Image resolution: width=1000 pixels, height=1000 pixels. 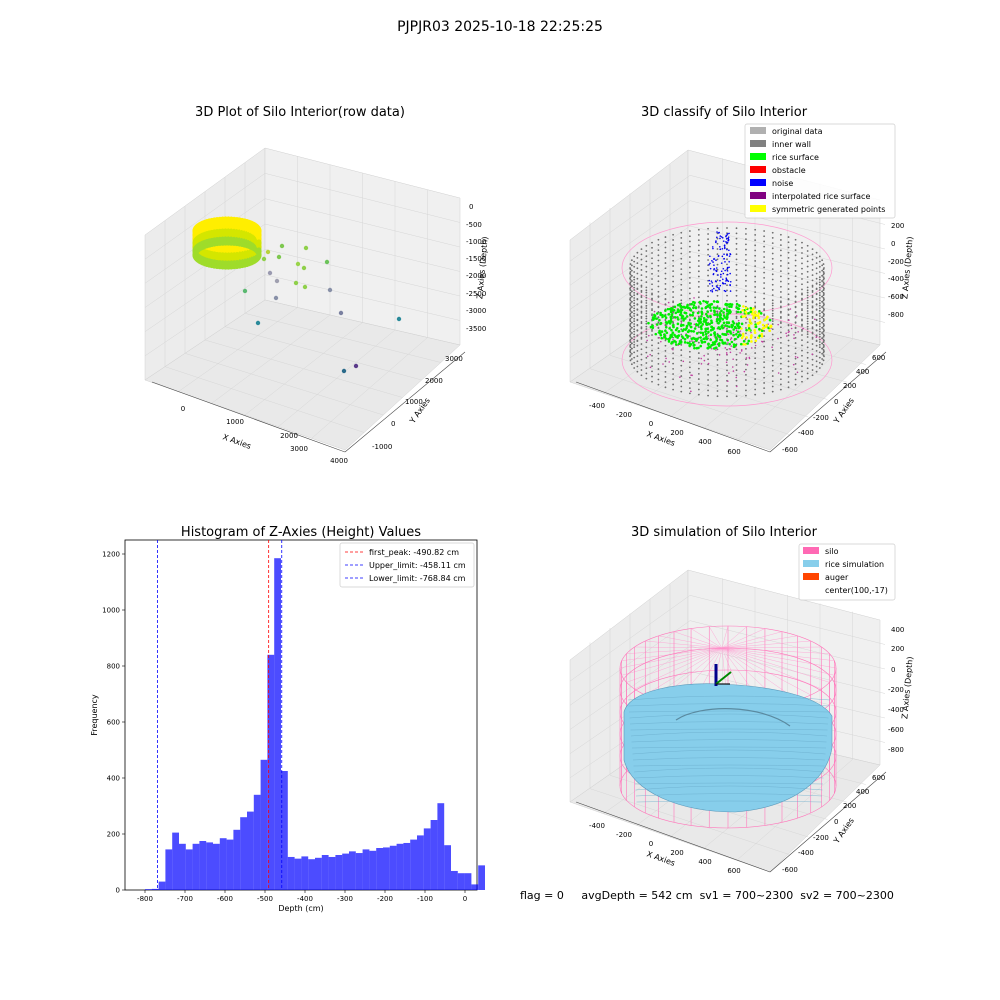 What do you see at coordinates (597, 826) in the screenshot?
I see `simulation-xtick: -400` at bounding box center [597, 826].